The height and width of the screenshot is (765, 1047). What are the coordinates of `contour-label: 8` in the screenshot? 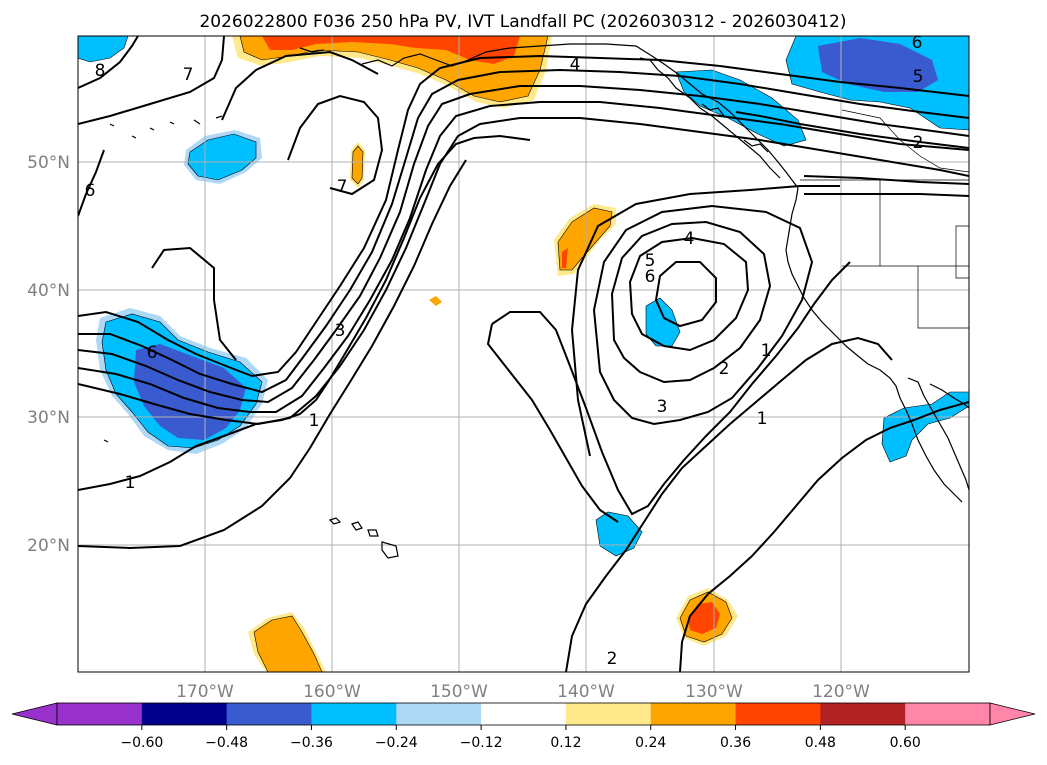 It's located at (100, 71).